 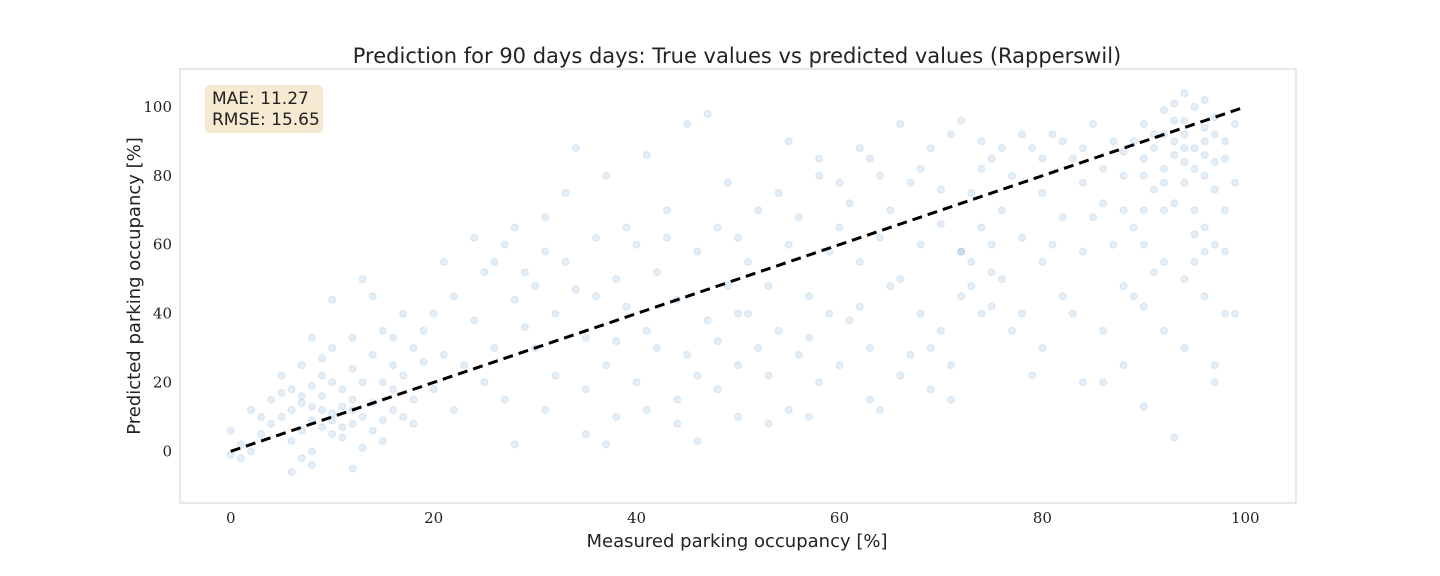 What do you see at coordinates (162, 314) in the screenshot?
I see `y-tick-label: 40` at bounding box center [162, 314].